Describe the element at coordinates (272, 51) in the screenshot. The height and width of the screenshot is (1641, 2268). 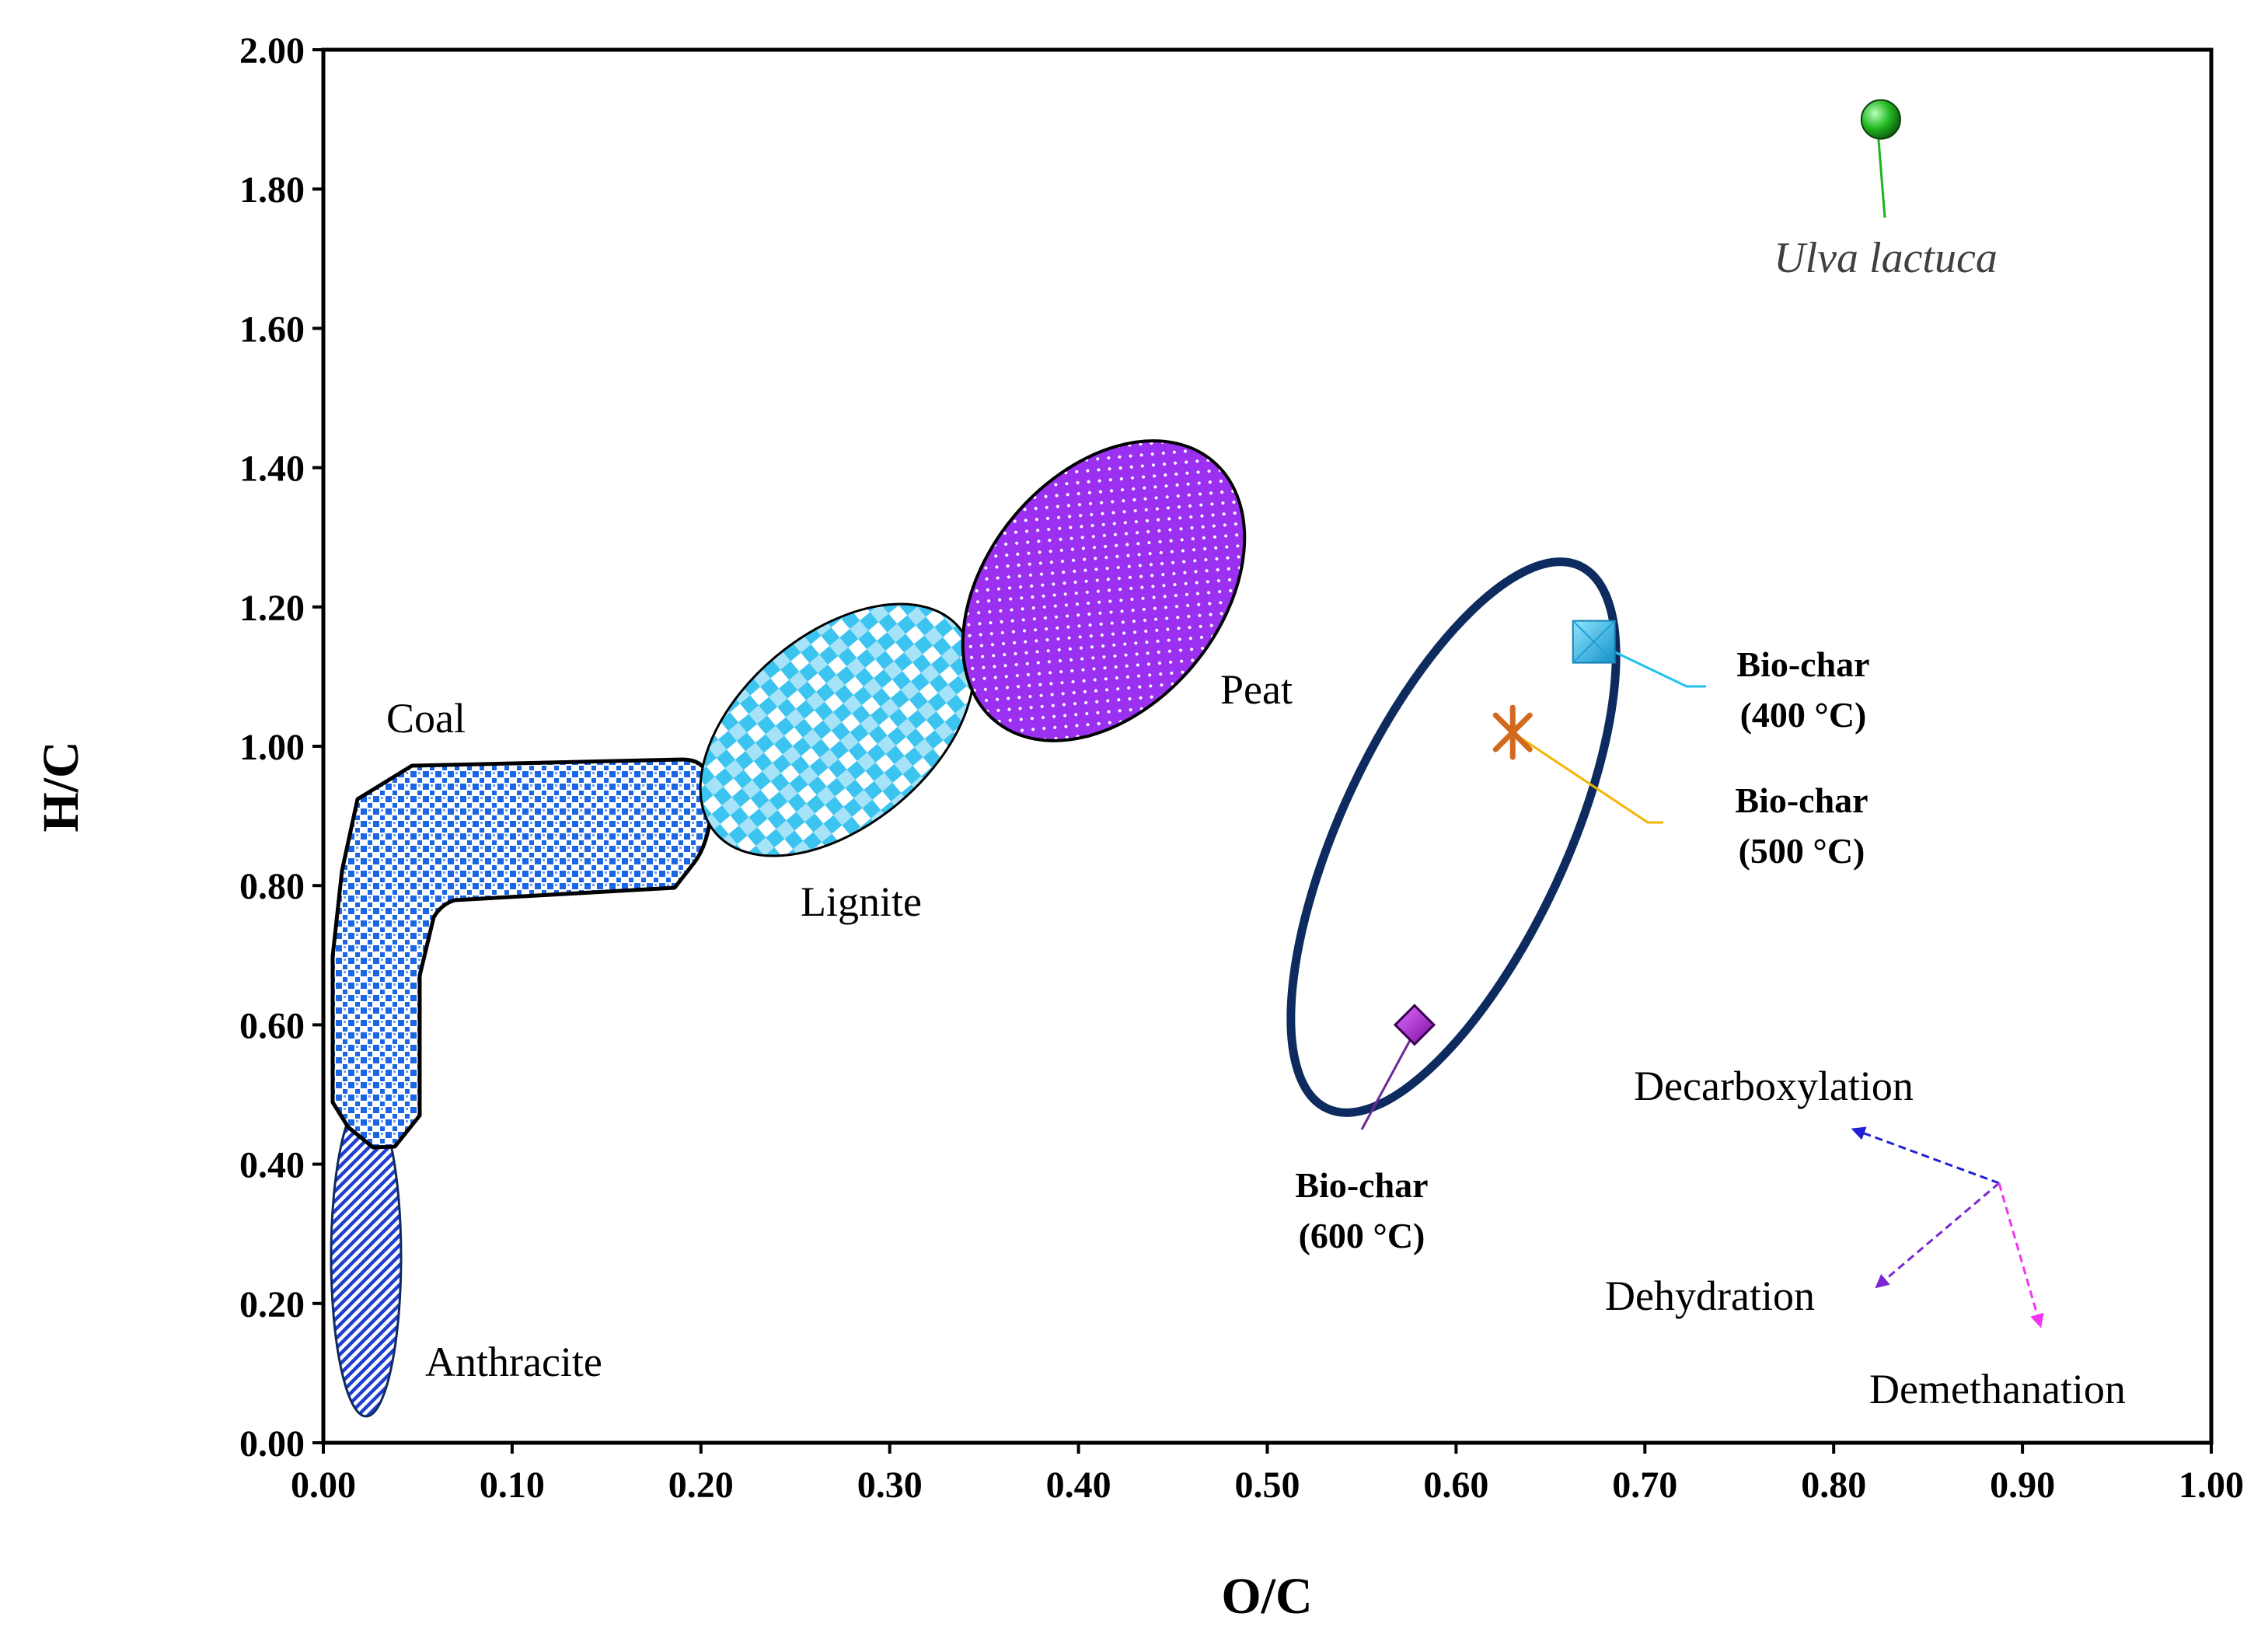
I see `y-tick-label: 2.00` at that location.